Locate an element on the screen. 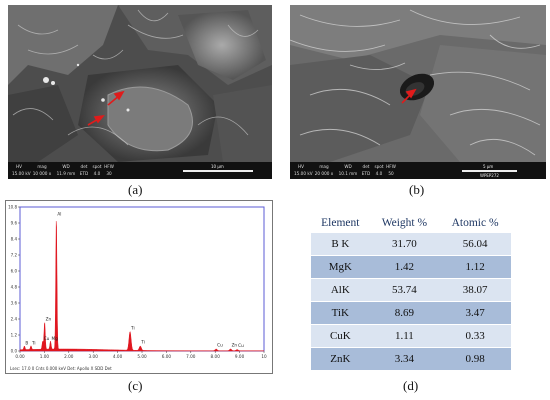  x-tick-label: 10 is located at coordinates (264, 356).